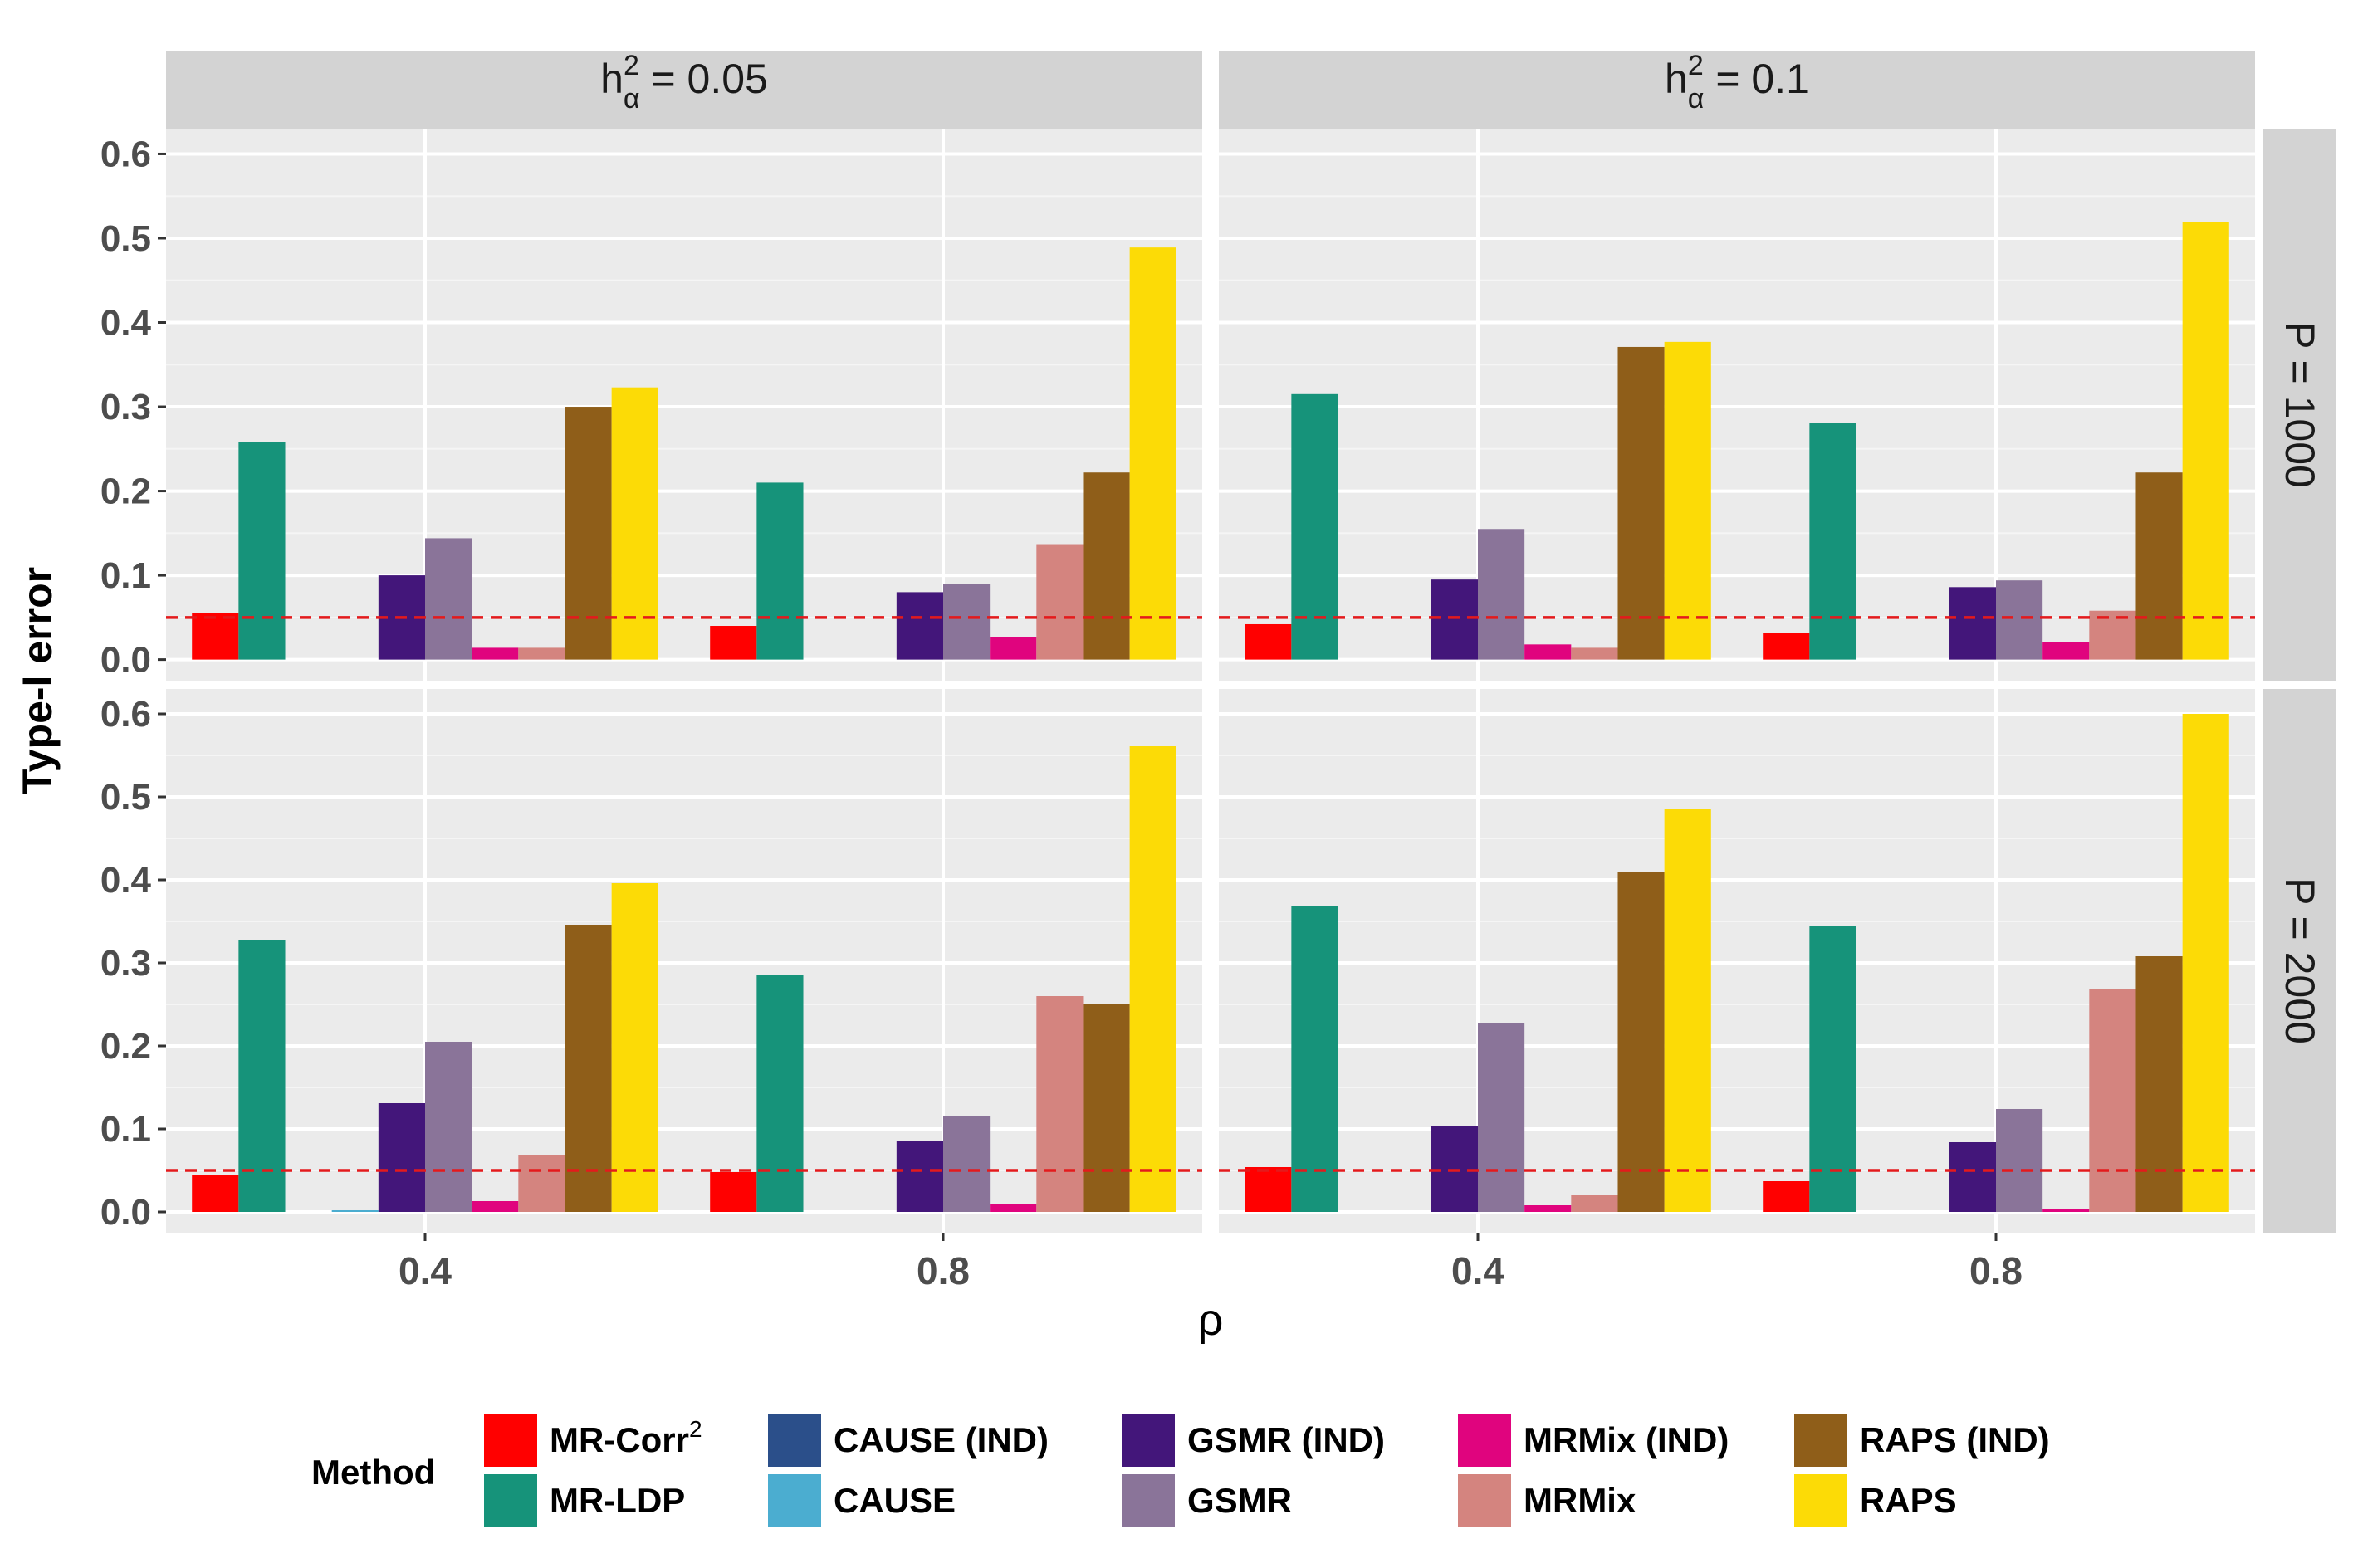 The image size is (2353, 1568). What do you see at coordinates (1627, 1439) in the screenshot?
I see `legend-label-mrmix-ind-: MRMix (IND)` at bounding box center [1627, 1439].